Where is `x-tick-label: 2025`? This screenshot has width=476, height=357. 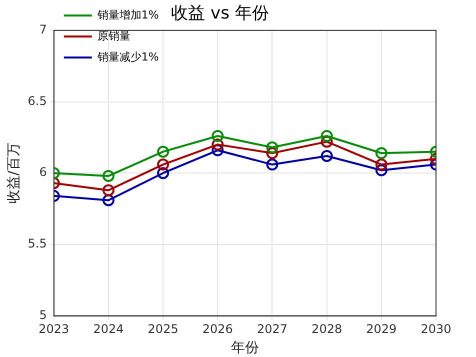 x-tick-label: 2025 is located at coordinates (163, 329).